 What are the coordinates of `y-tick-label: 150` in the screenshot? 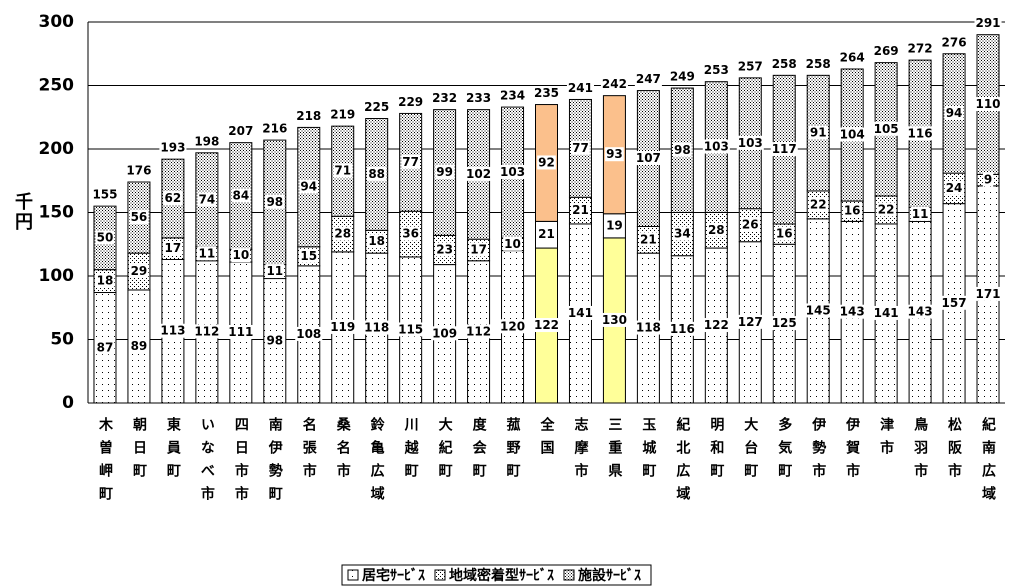 It's located at (57, 213).